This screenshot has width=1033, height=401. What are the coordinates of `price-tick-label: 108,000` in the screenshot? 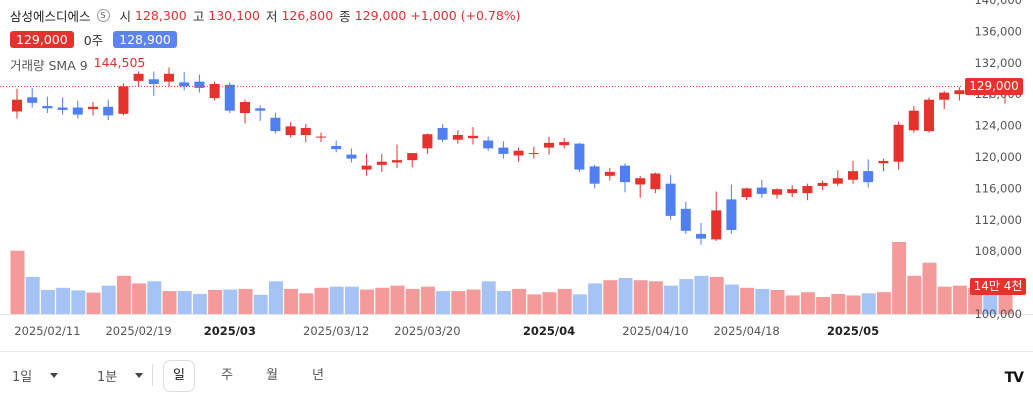 It's located at (998, 251).